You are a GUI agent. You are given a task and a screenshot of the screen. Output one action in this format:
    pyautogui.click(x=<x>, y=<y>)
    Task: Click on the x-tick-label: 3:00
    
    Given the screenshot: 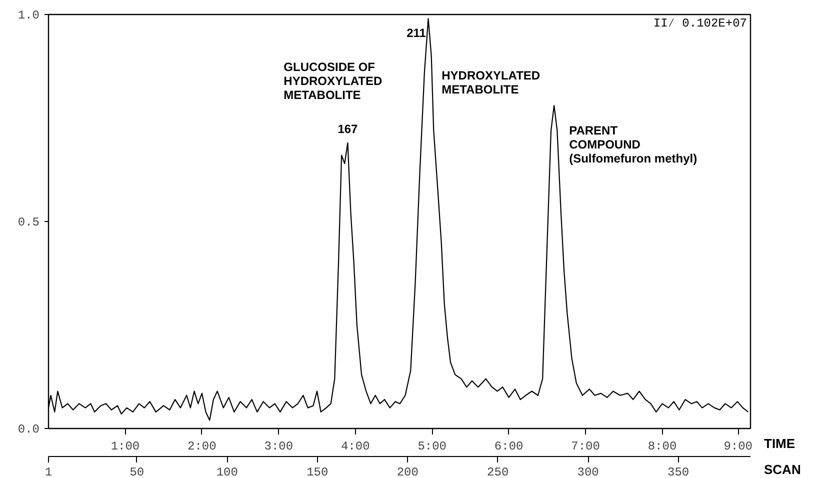 What is the action you would take?
    pyautogui.click(x=279, y=447)
    